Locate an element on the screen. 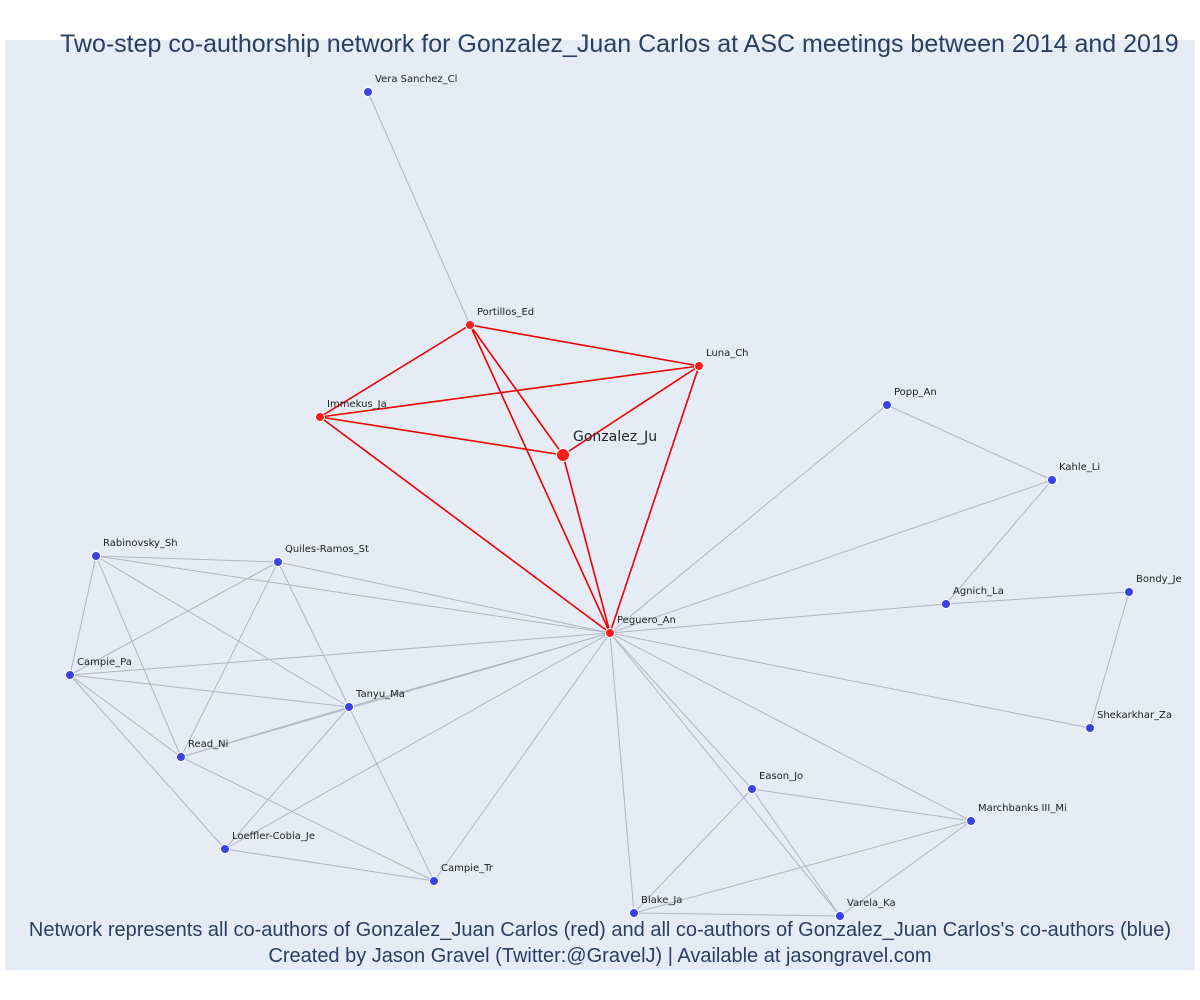 Image resolution: width=1200 pixels, height=1000 pixels. node-campie-pa is located at coordinates (70, 675).